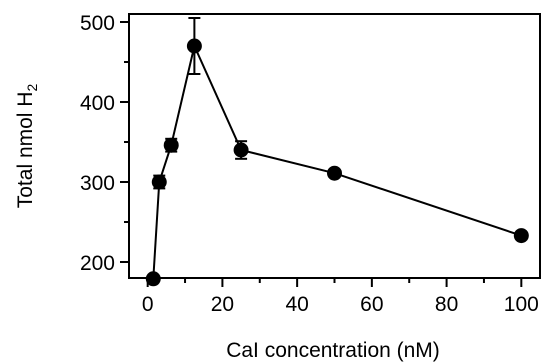  I want to click on x-tick-label: 100, so click(521, 304).